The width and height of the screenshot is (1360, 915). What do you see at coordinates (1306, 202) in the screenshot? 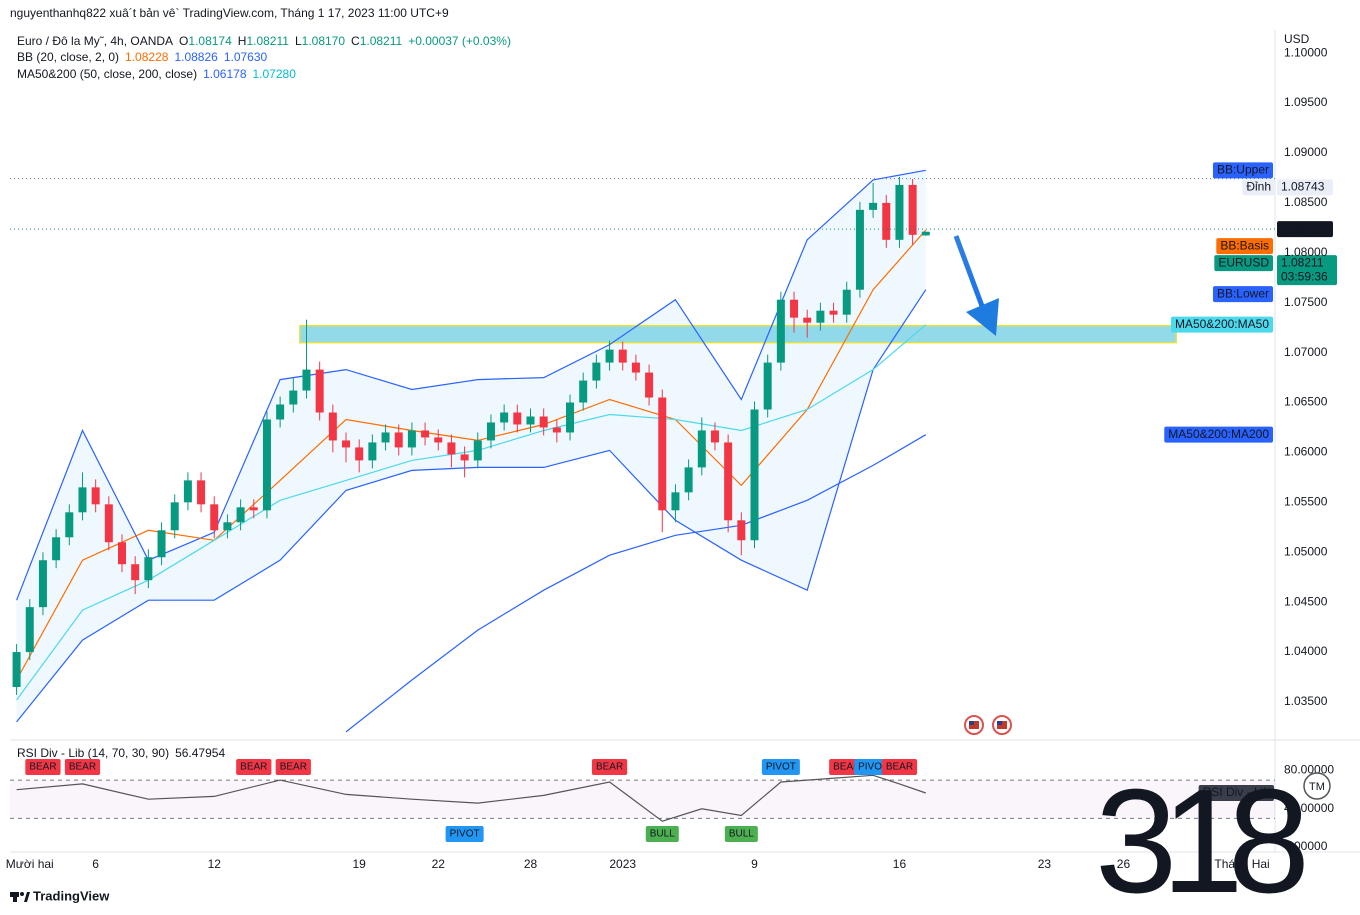
I see `y-tick-label: 1.08500` at bounding box center [1306, 202].